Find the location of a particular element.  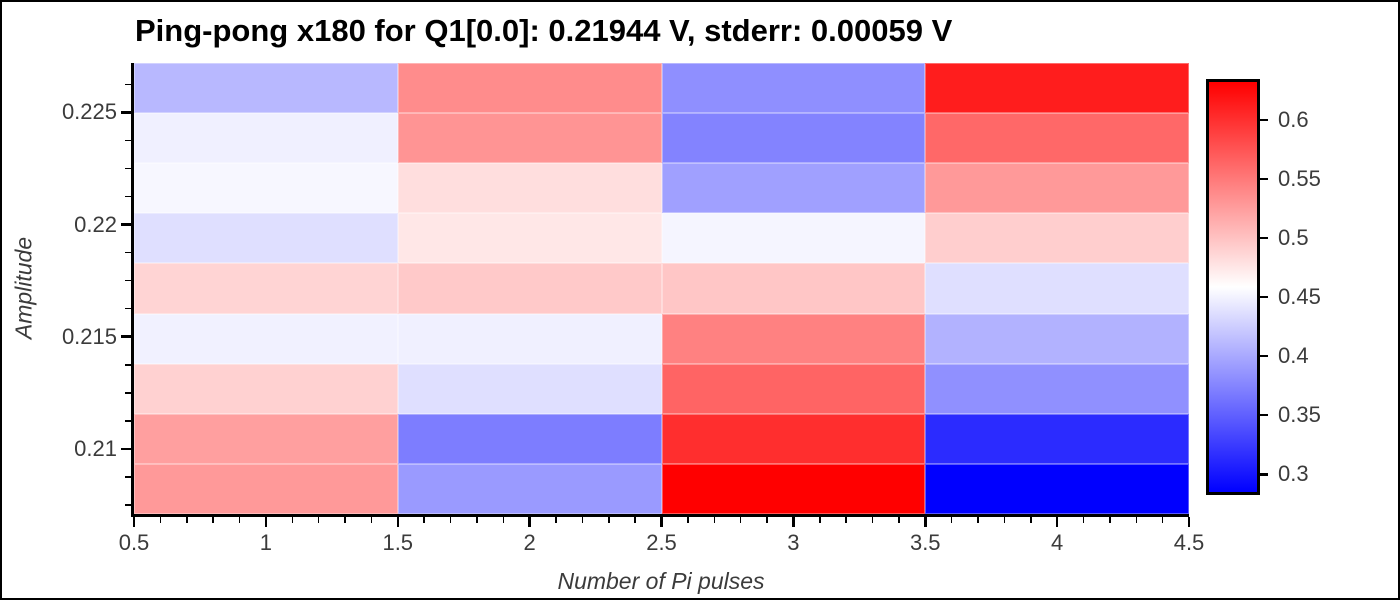

x-axis-label: Number of Pi pulses is located at coordinates (661, 581).